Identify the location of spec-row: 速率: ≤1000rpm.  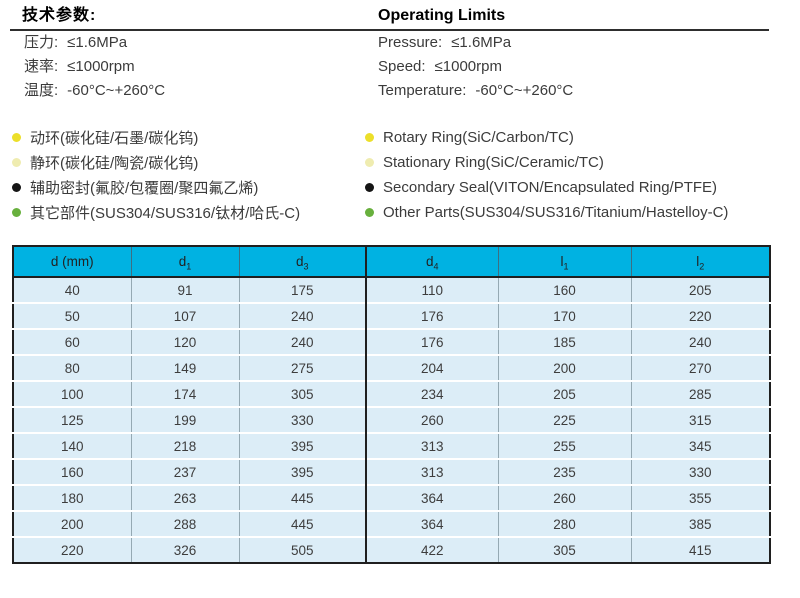
(201, 67).